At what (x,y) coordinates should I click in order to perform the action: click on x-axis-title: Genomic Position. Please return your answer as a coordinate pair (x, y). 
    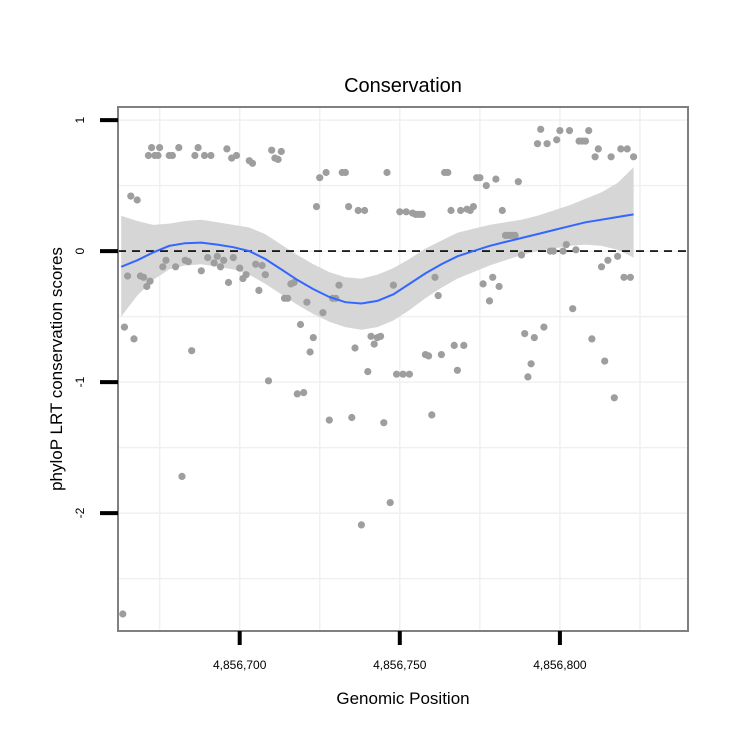
    Looking at the image, I should click on (402, 698).